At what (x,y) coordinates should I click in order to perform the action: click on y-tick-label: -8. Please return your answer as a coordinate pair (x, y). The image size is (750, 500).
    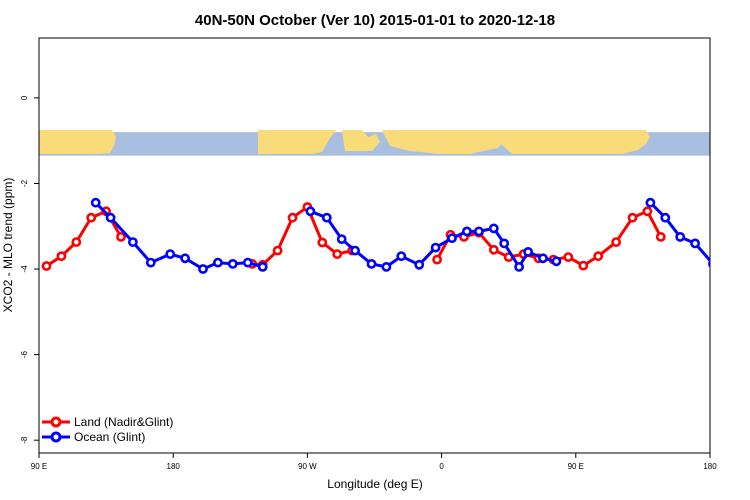
    Looking at the image, I should click on (24, 440).